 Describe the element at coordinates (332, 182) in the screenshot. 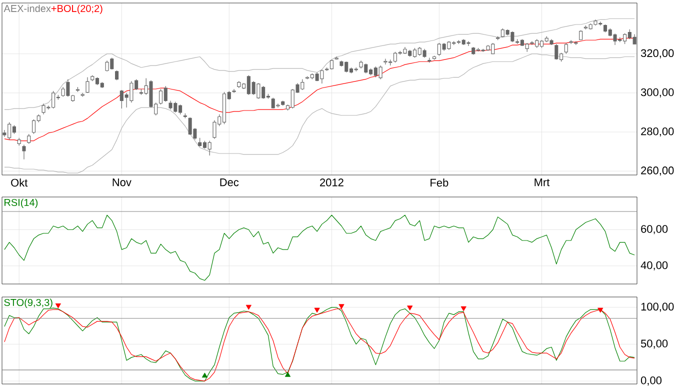

I see `x-tick-label: 2012` at that location.